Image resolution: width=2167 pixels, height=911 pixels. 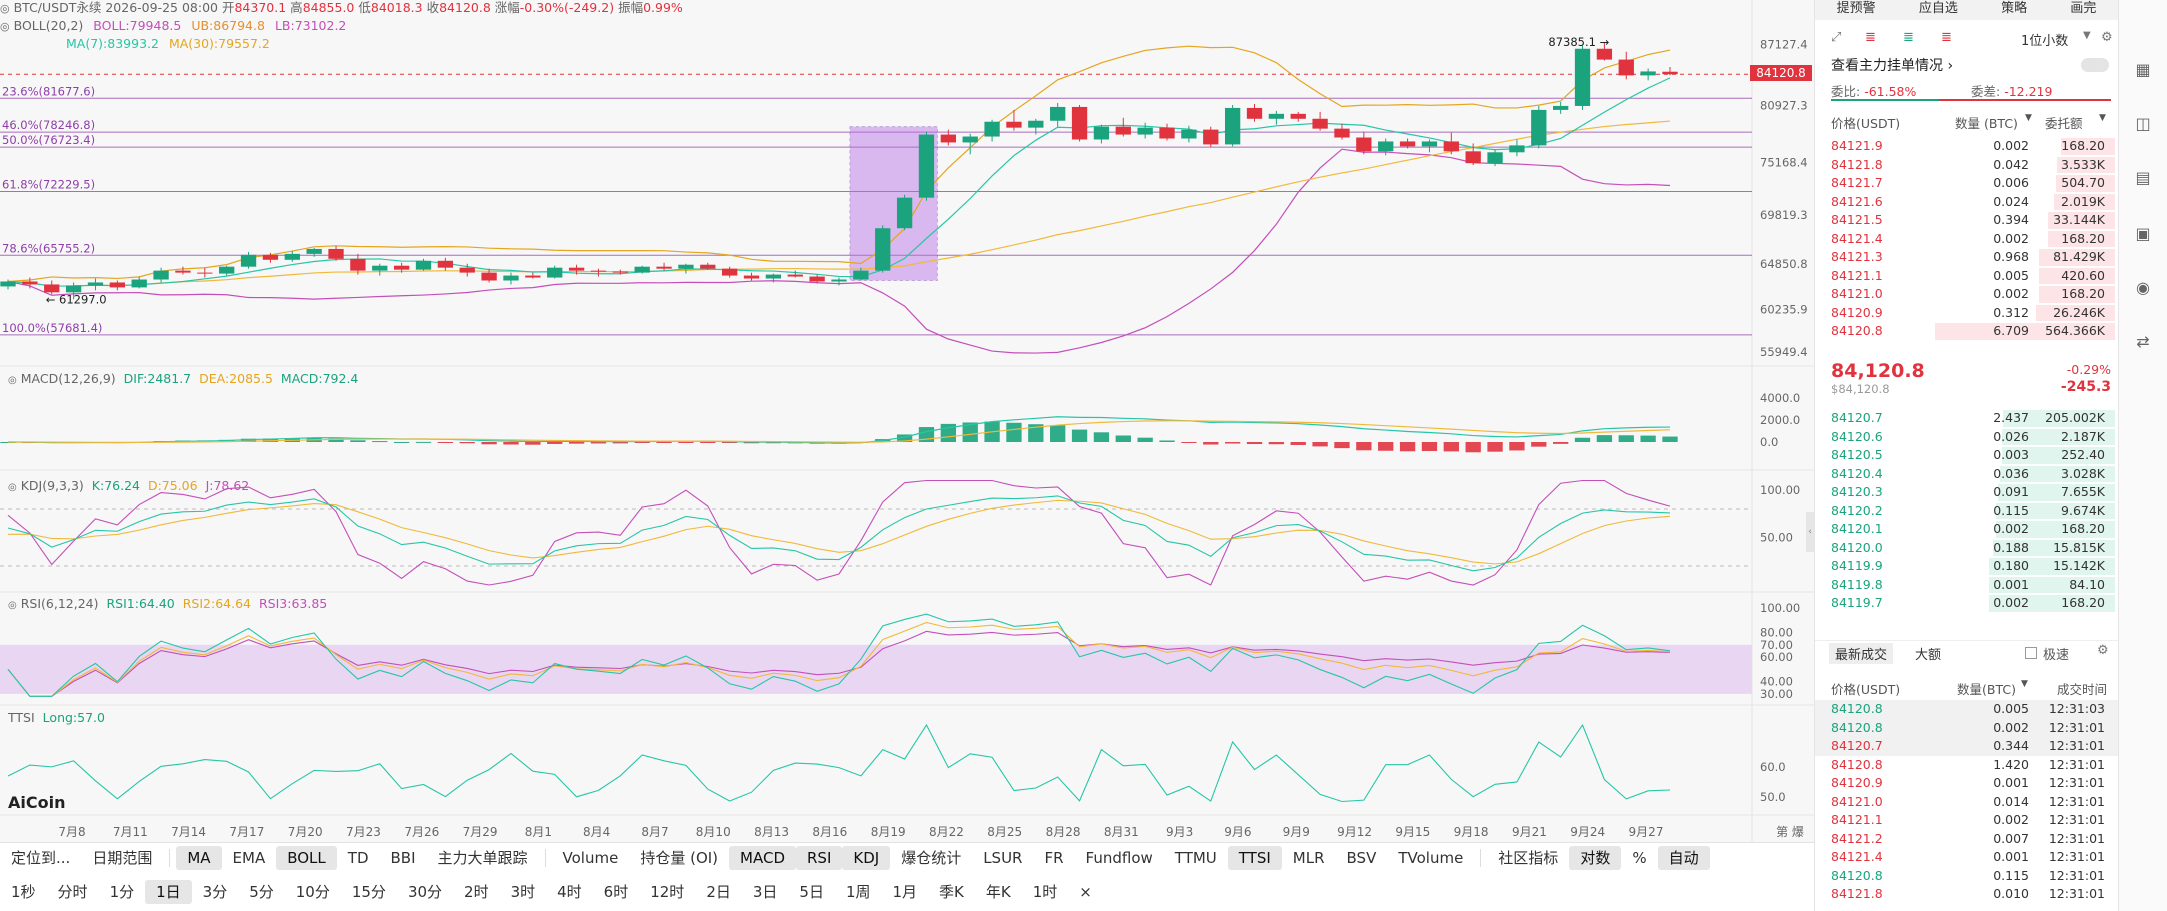 I want to click on interval-6: 10分, so click(x=312, y=892).